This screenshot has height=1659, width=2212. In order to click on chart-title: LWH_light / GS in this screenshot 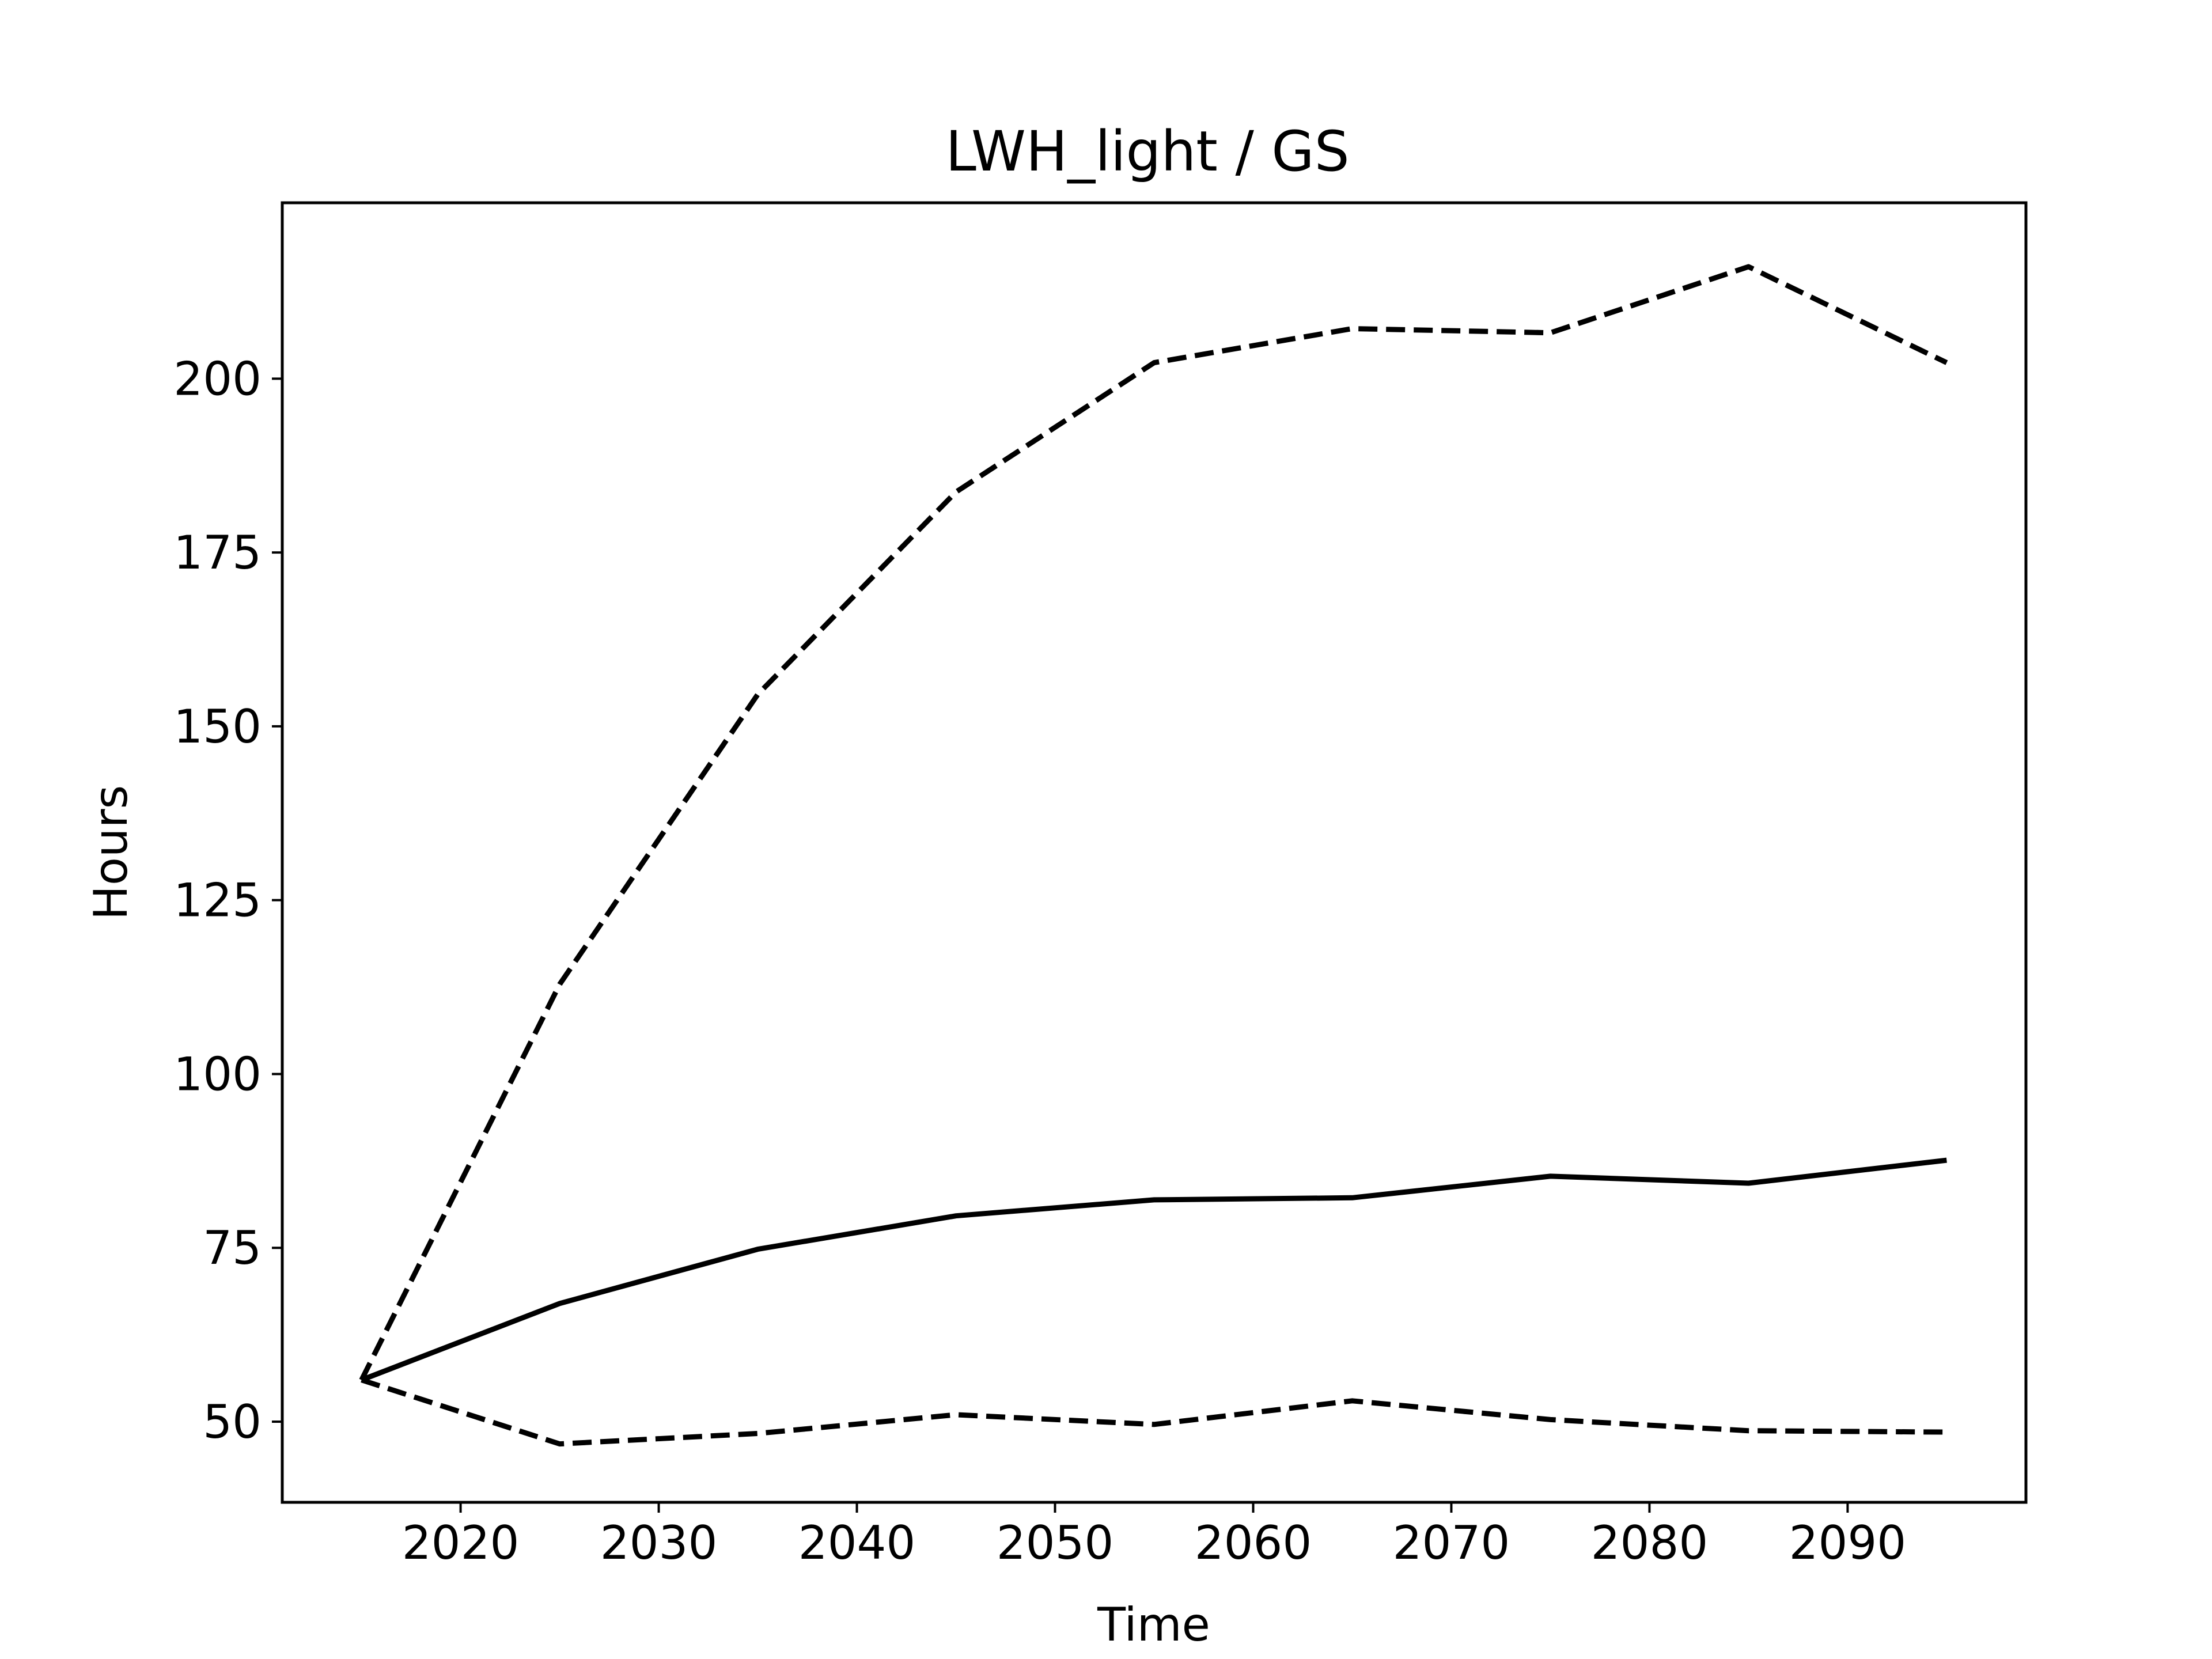, I will do `click(1147, 151)`.